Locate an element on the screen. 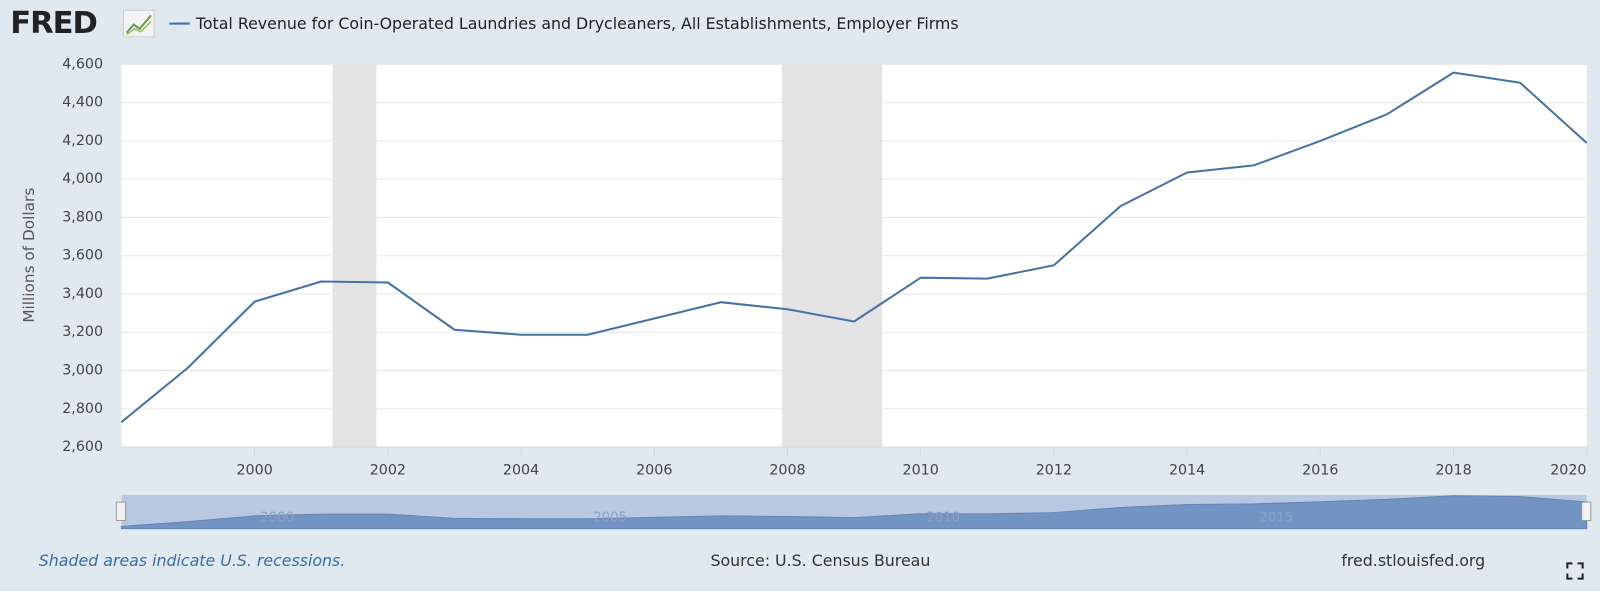 This screenshot has width=1600, height=591. y-tick-label: 3,200 is located at coordinates (82, 332).